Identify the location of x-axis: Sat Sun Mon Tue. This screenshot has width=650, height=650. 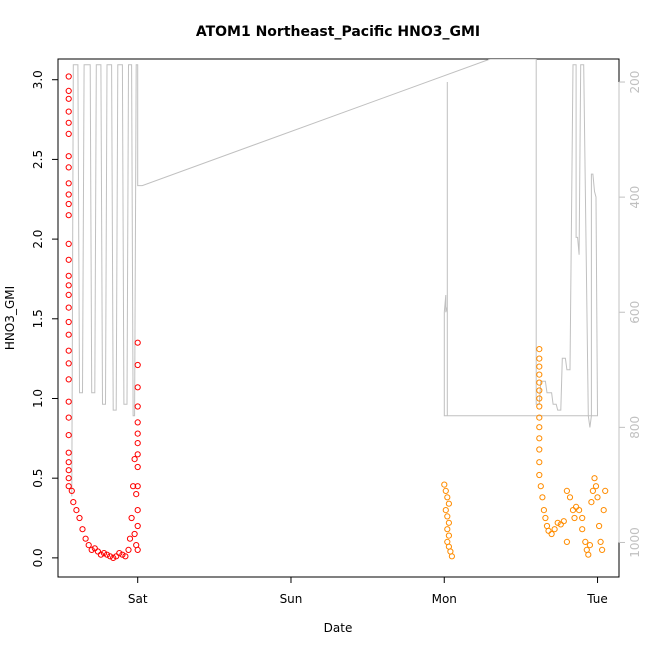
(368, 591).